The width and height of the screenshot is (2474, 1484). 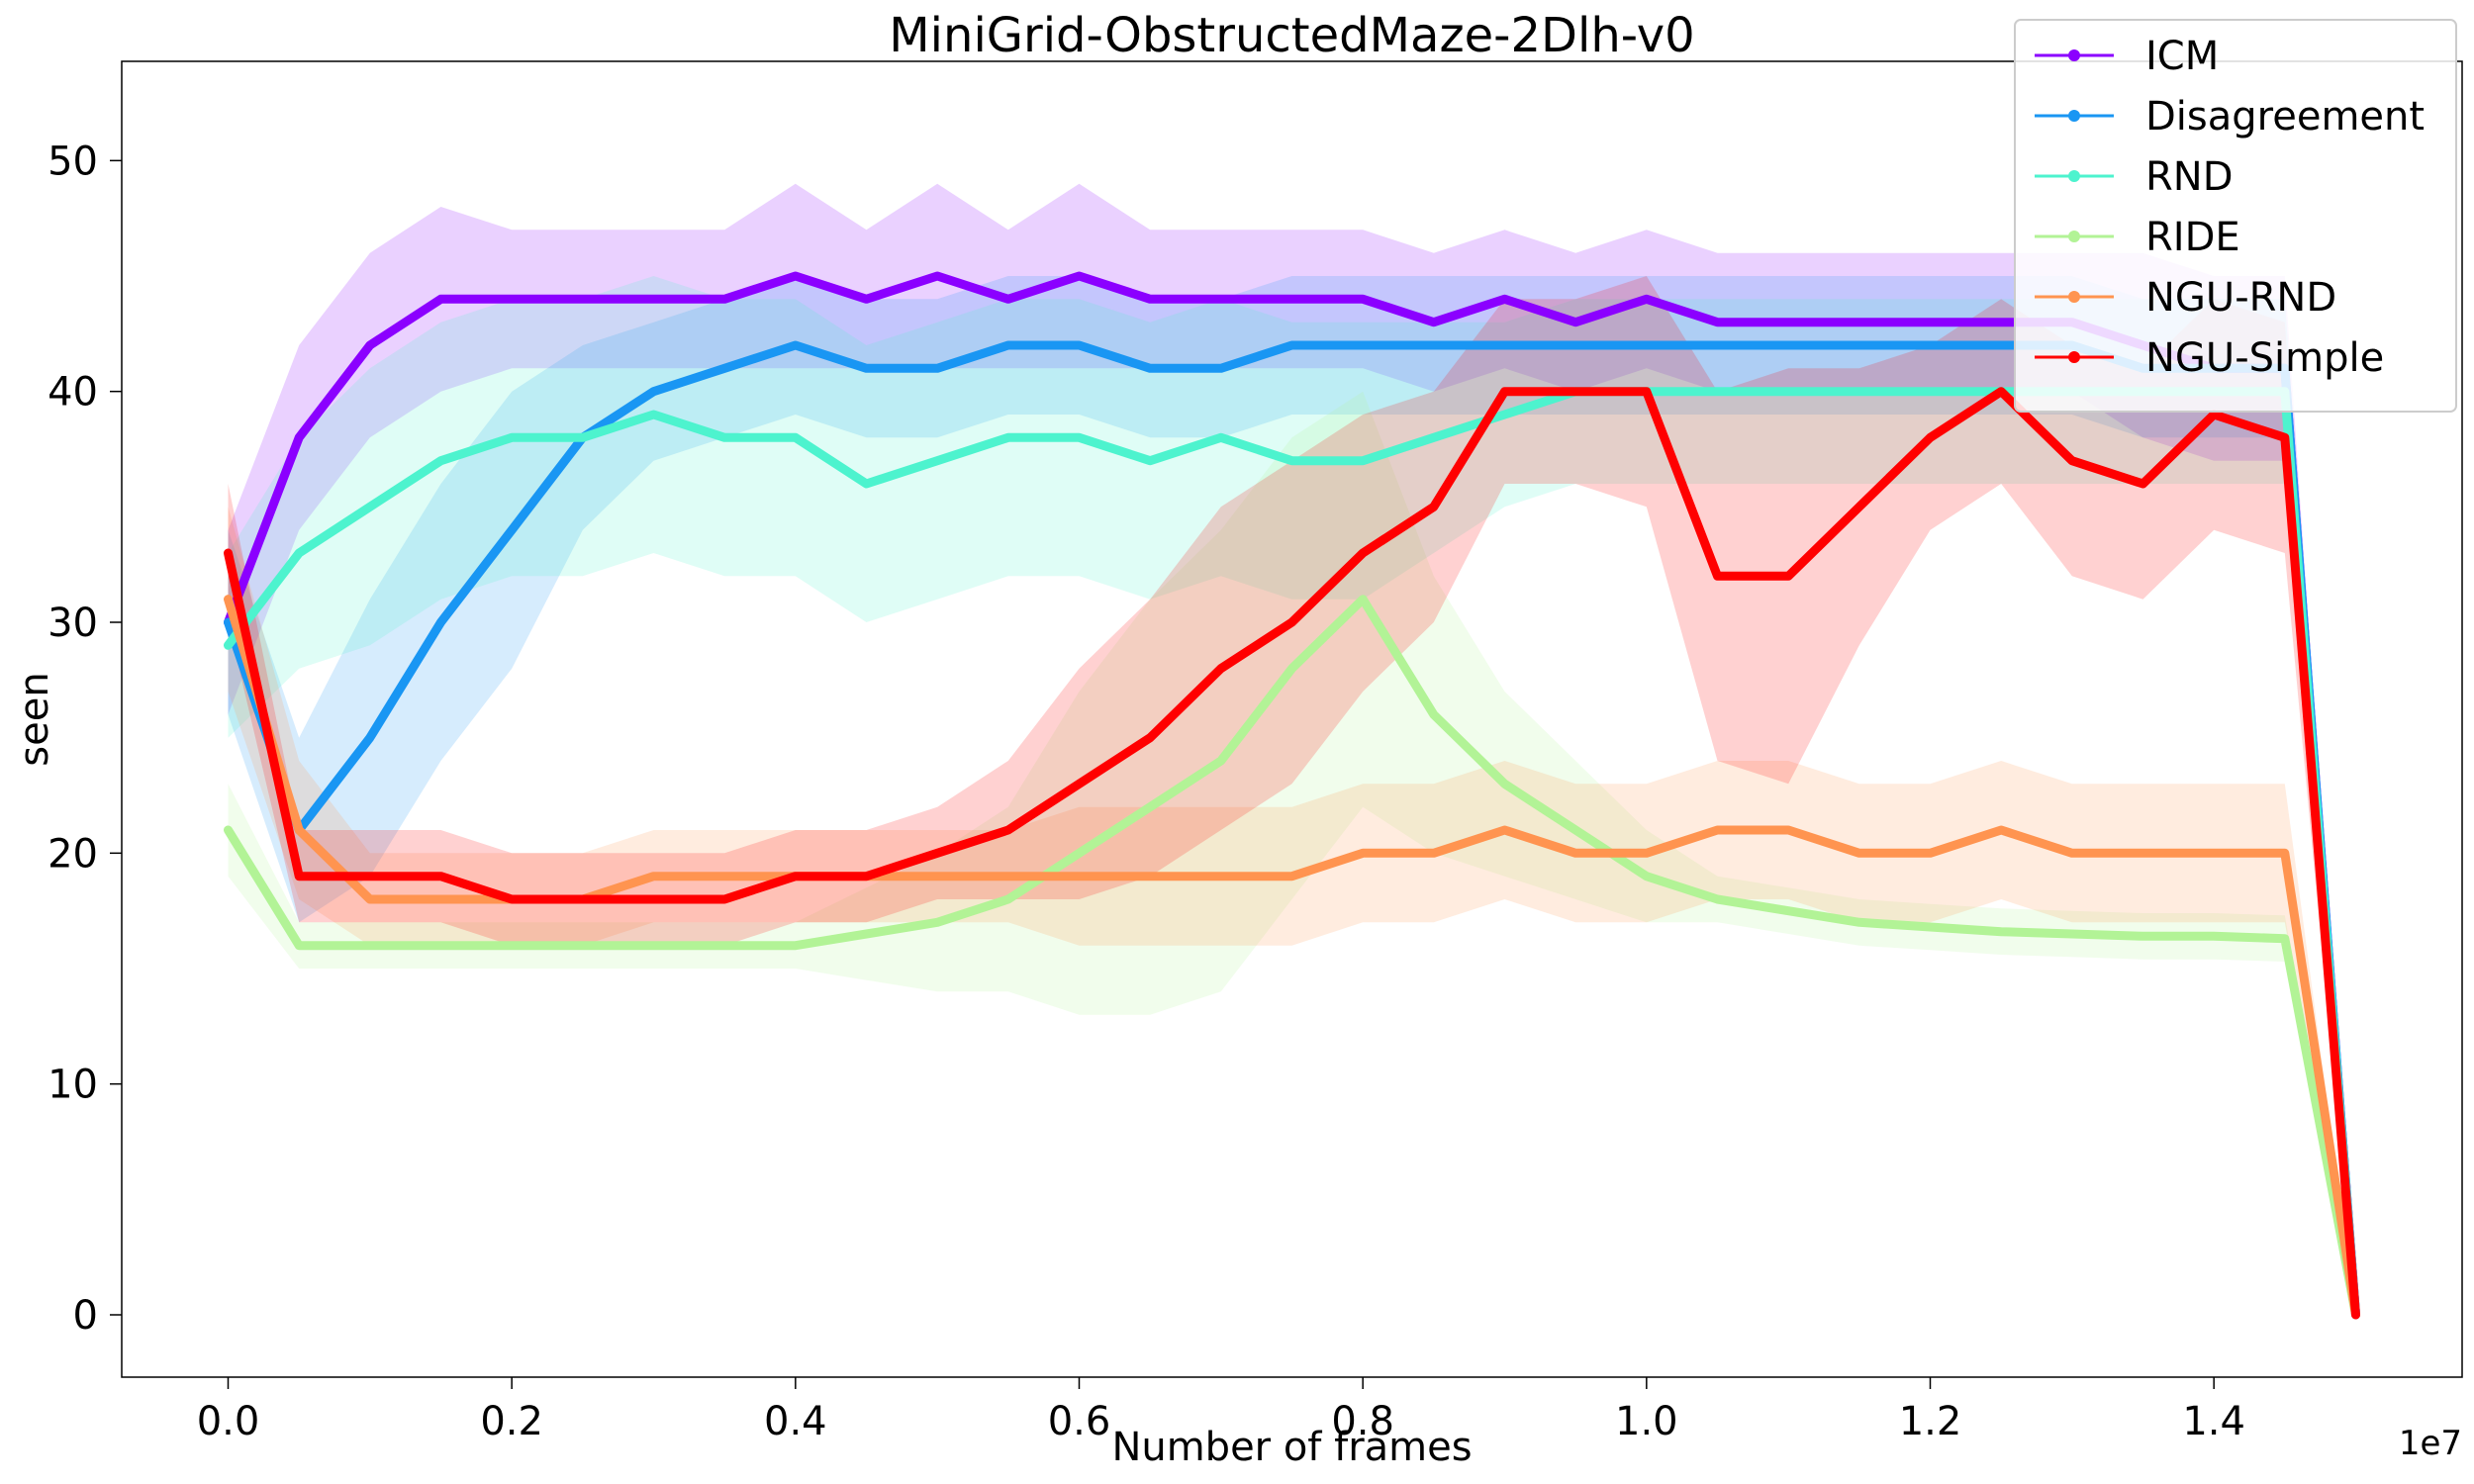 I want to click on y-axis-ticks: 0 10 20 30 40 50, so click(x=85, y=739).